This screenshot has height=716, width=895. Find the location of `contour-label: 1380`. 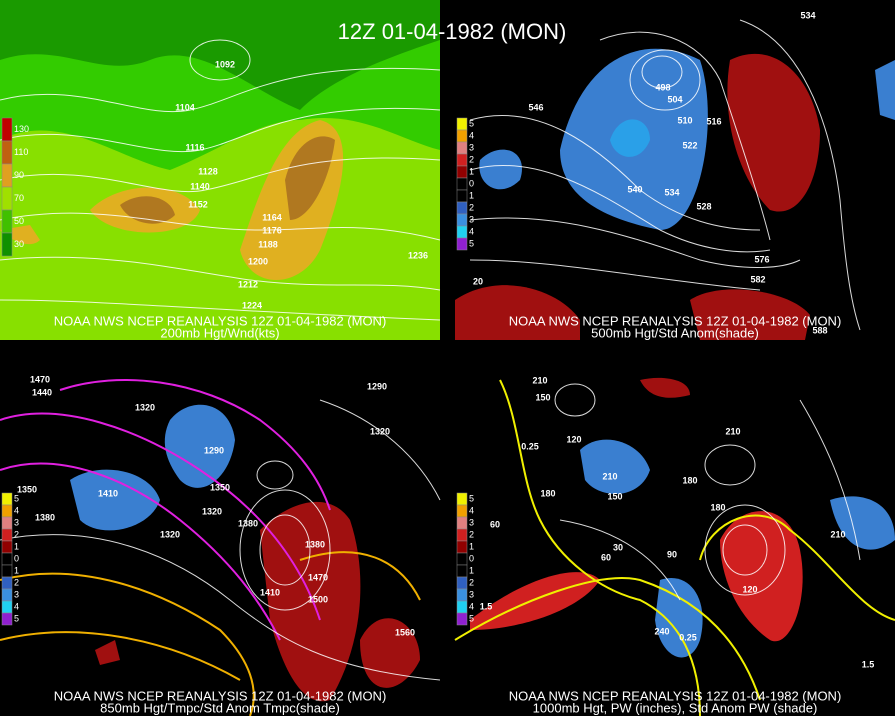

contour-label: 1380 is located at coordinates (45, 517).